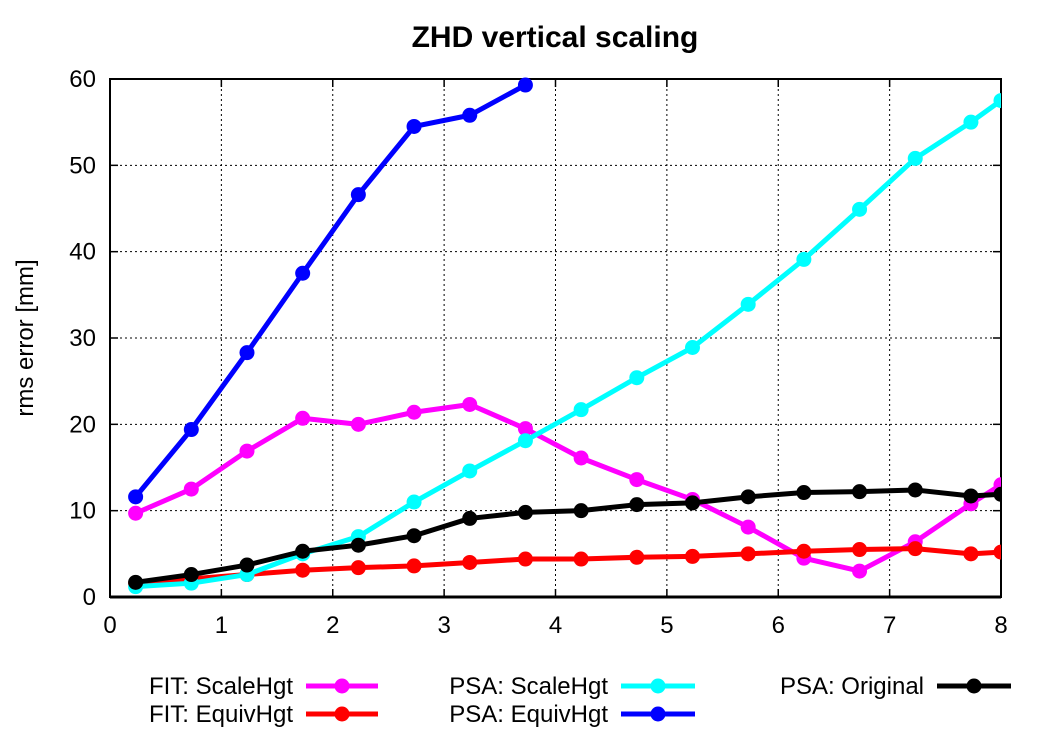 Image resolution: width=1050 pixels, height=733 pixels. Describe the element at coordinates (443, 625) in the screenshot. I see `x-tick-label: 3` at that location.